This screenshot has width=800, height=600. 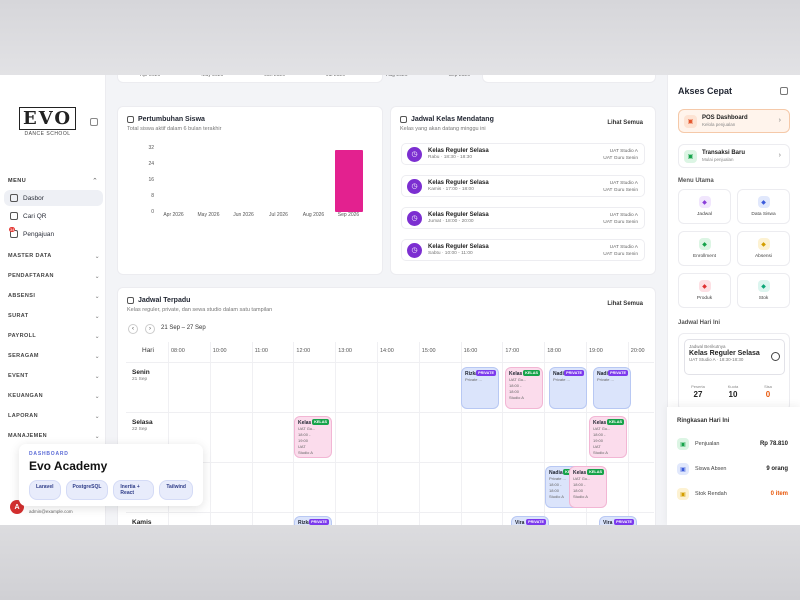 What do you see at coordinates (683, 469) in the screenshot?
I see `users-icon: ▣` at bounding box center [683, 469].